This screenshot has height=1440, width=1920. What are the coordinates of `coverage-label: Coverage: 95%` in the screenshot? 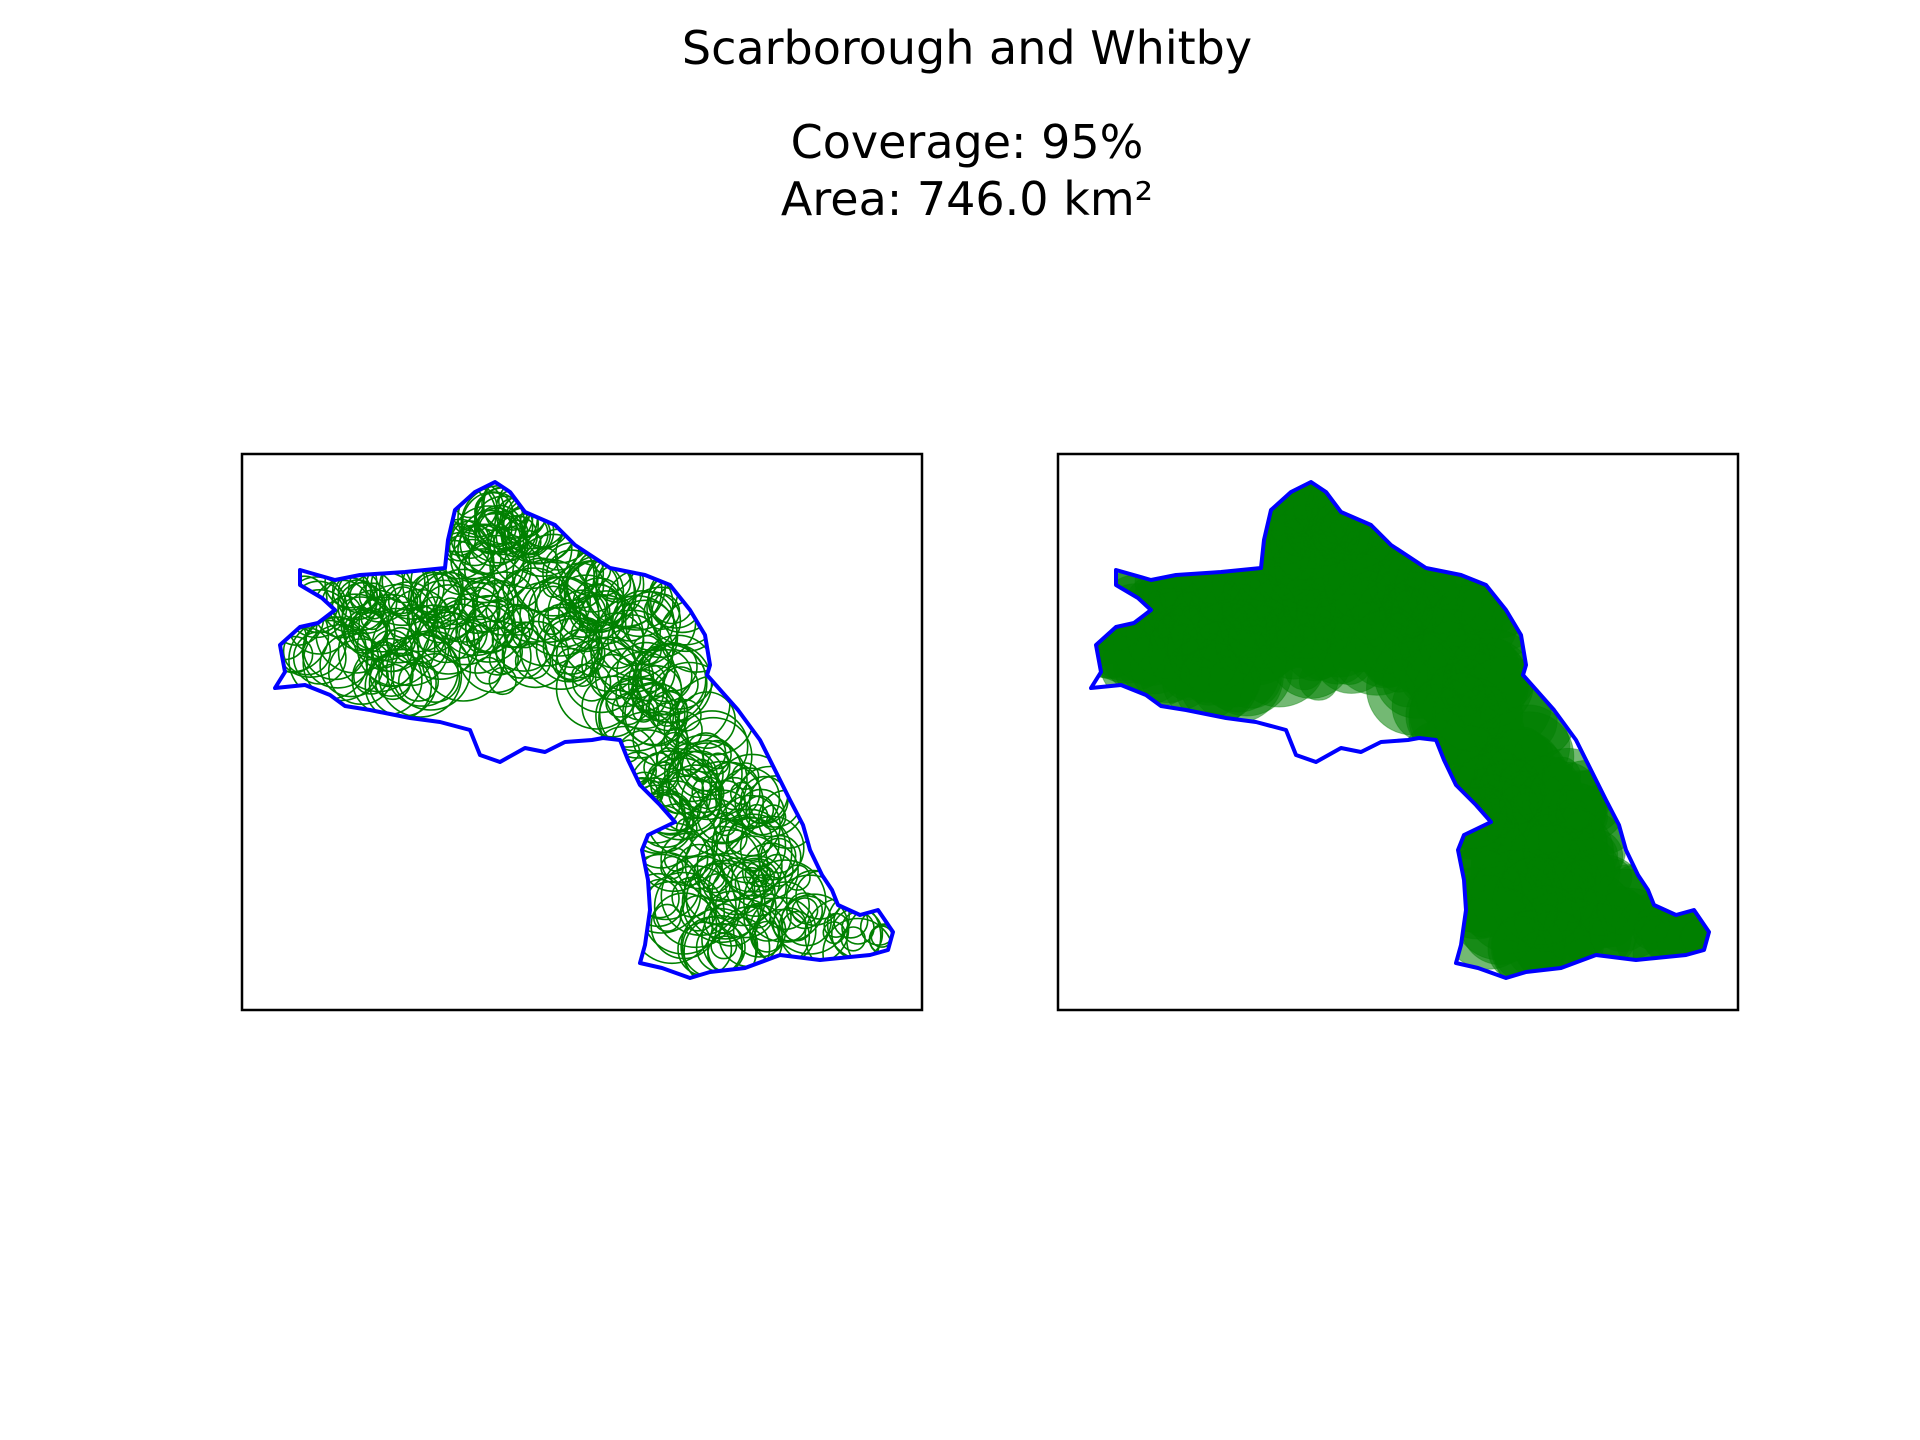 It's located at (967, 142).